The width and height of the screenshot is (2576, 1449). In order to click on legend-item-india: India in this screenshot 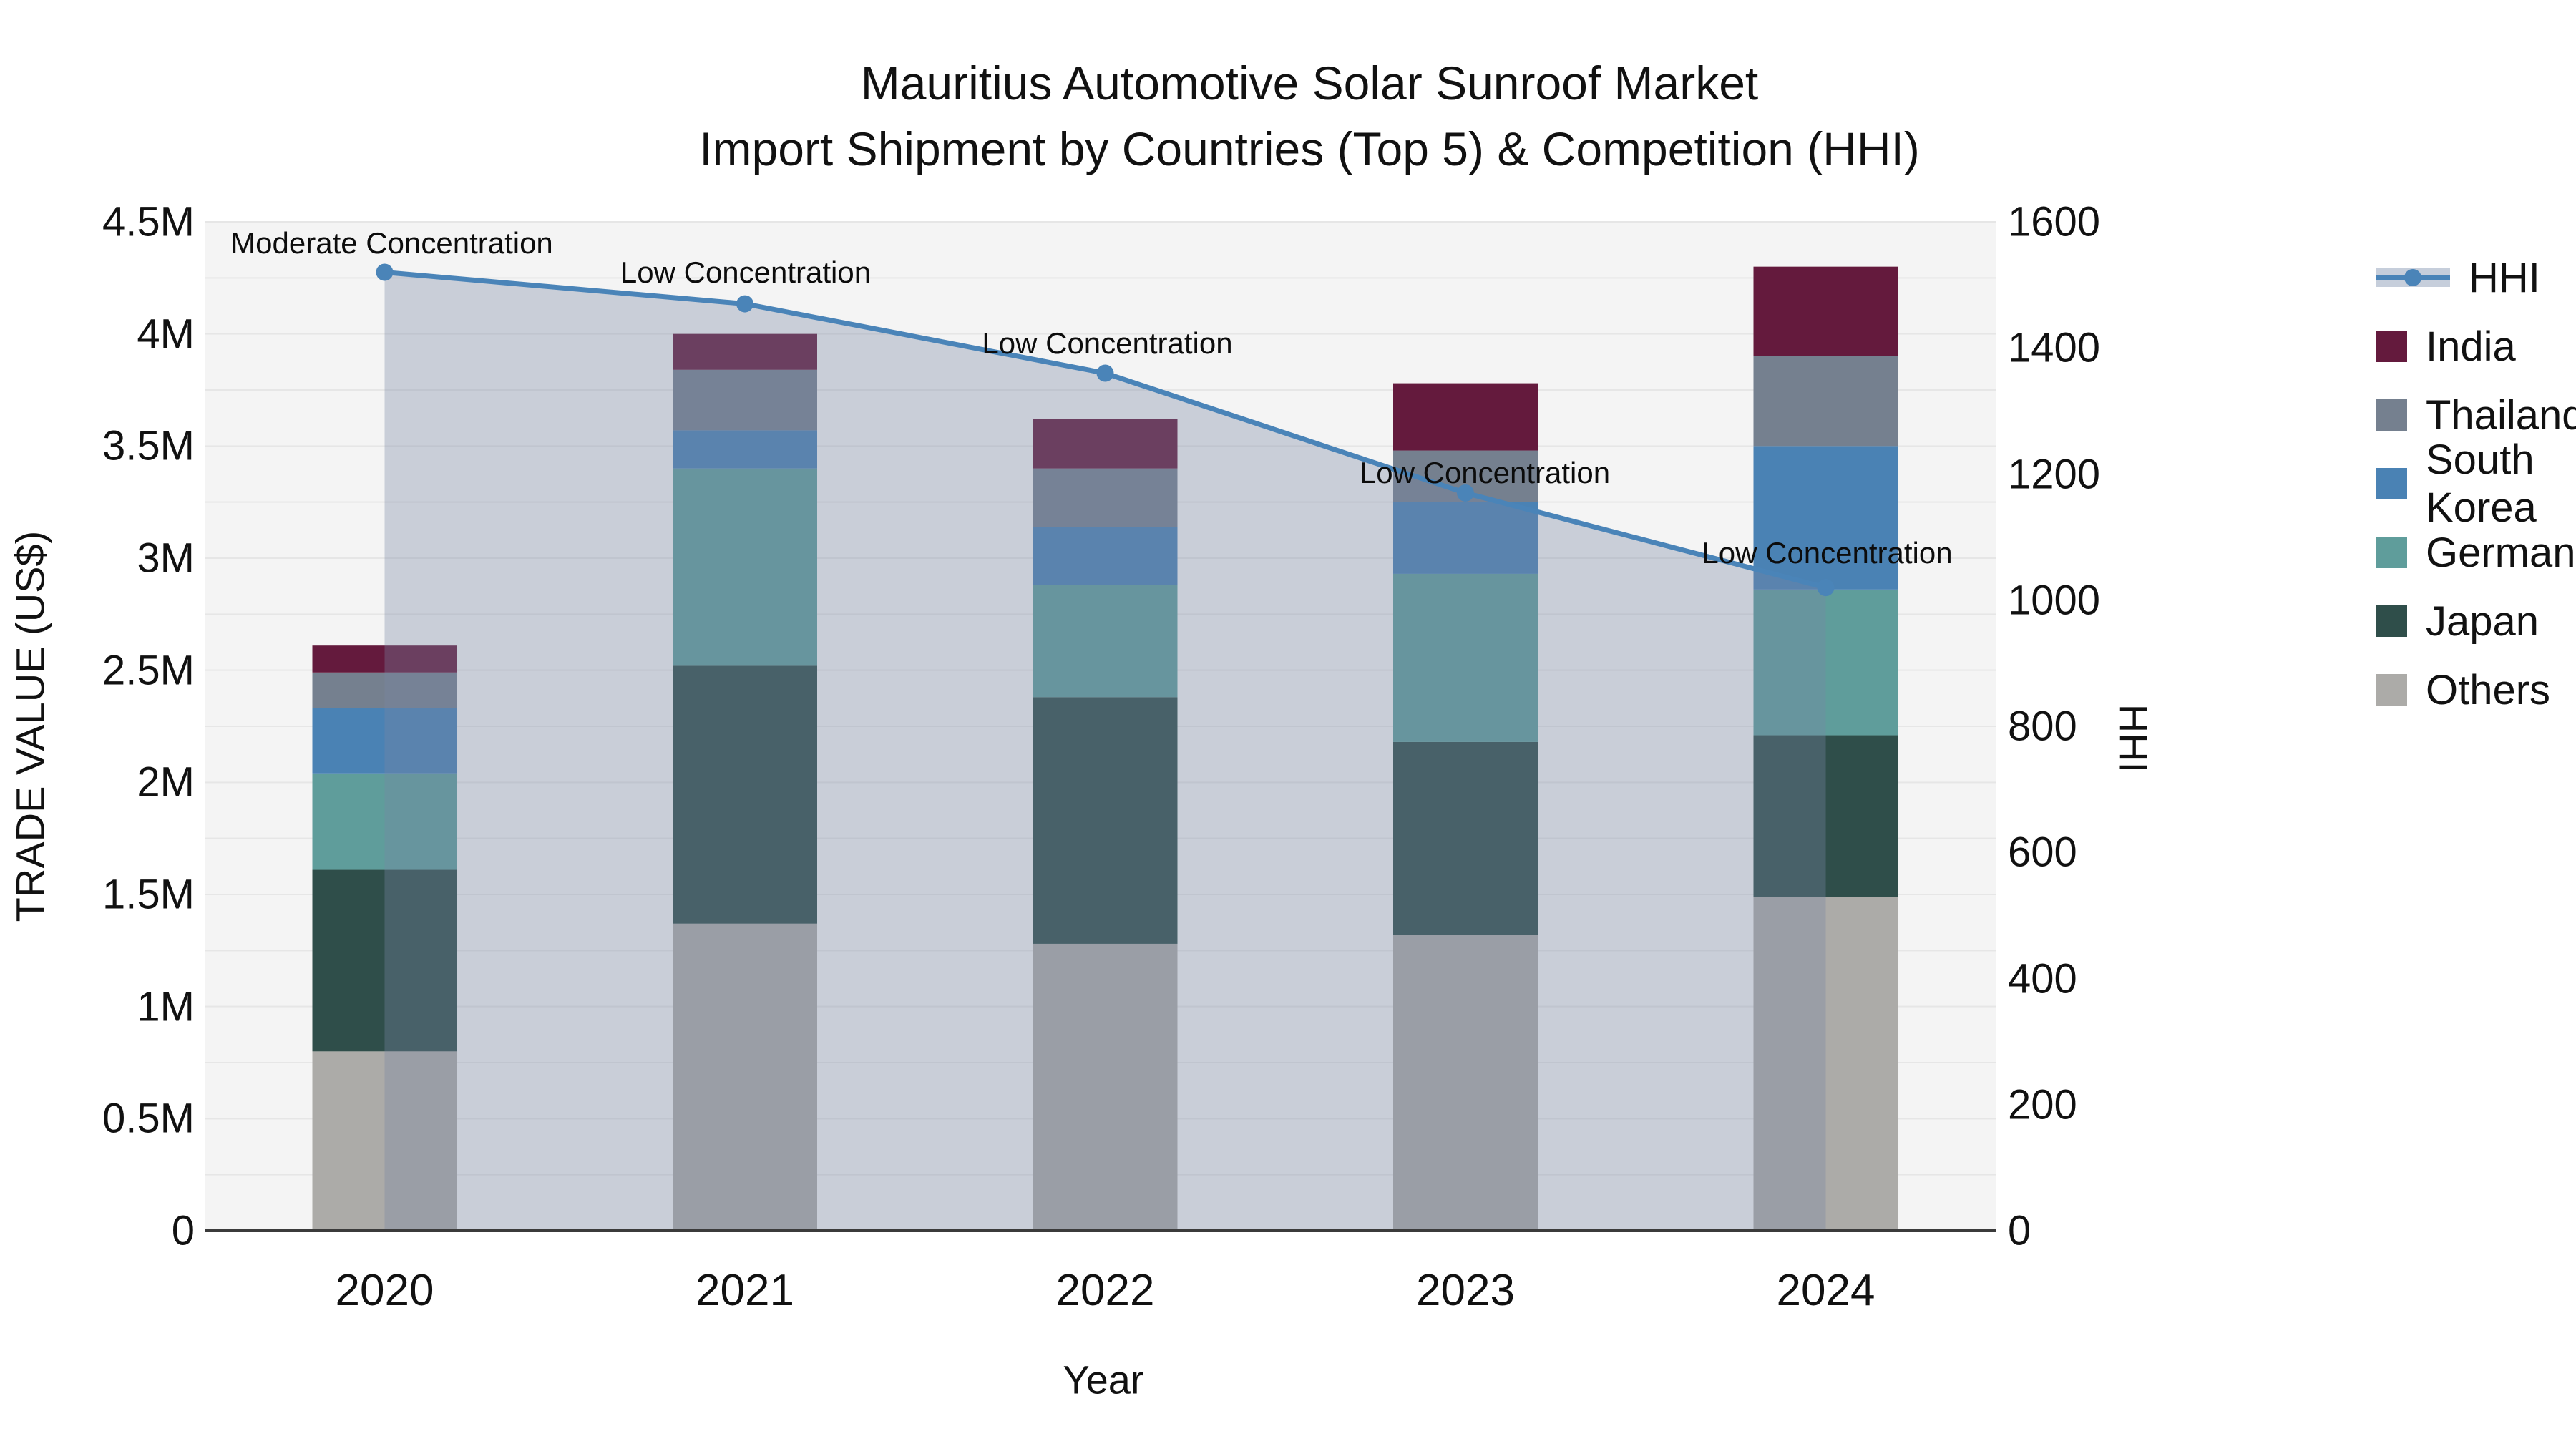, I will do `click(2476, 346)`.